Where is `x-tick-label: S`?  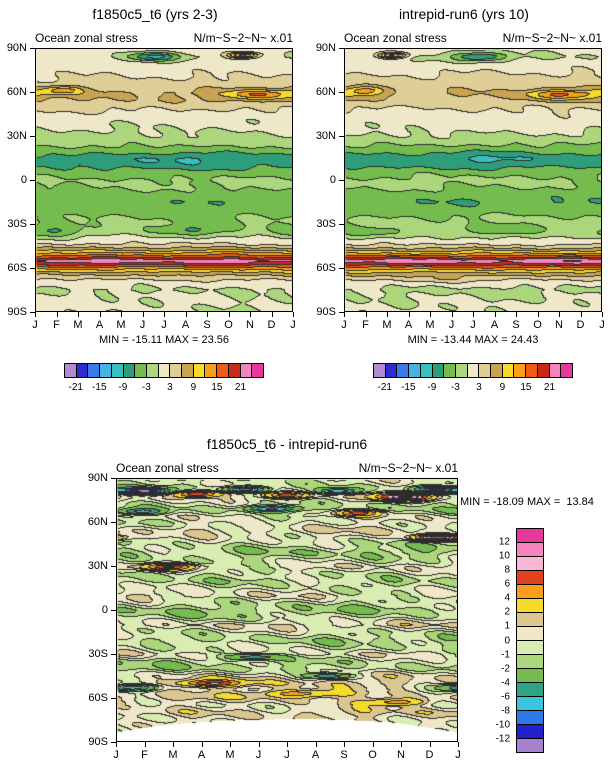
x-tick-label: S is located at coordinates (516, 325).